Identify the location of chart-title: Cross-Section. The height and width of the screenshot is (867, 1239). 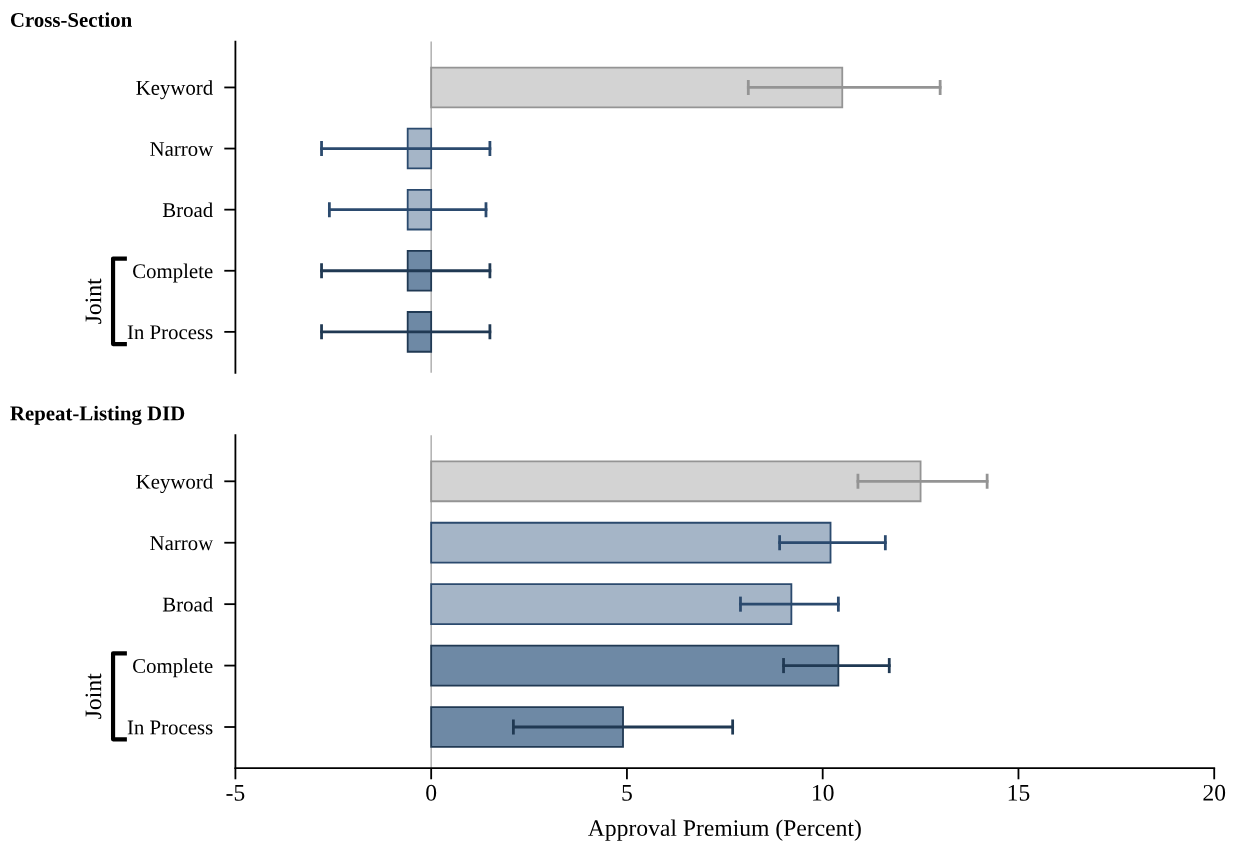
(71, 19).